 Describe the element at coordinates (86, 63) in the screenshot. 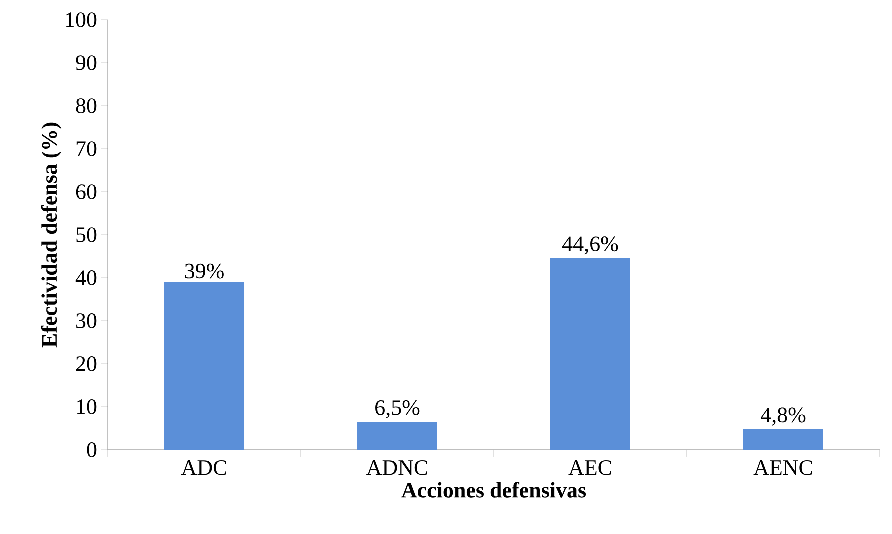

I see `y-tick-label: 90` at that location.